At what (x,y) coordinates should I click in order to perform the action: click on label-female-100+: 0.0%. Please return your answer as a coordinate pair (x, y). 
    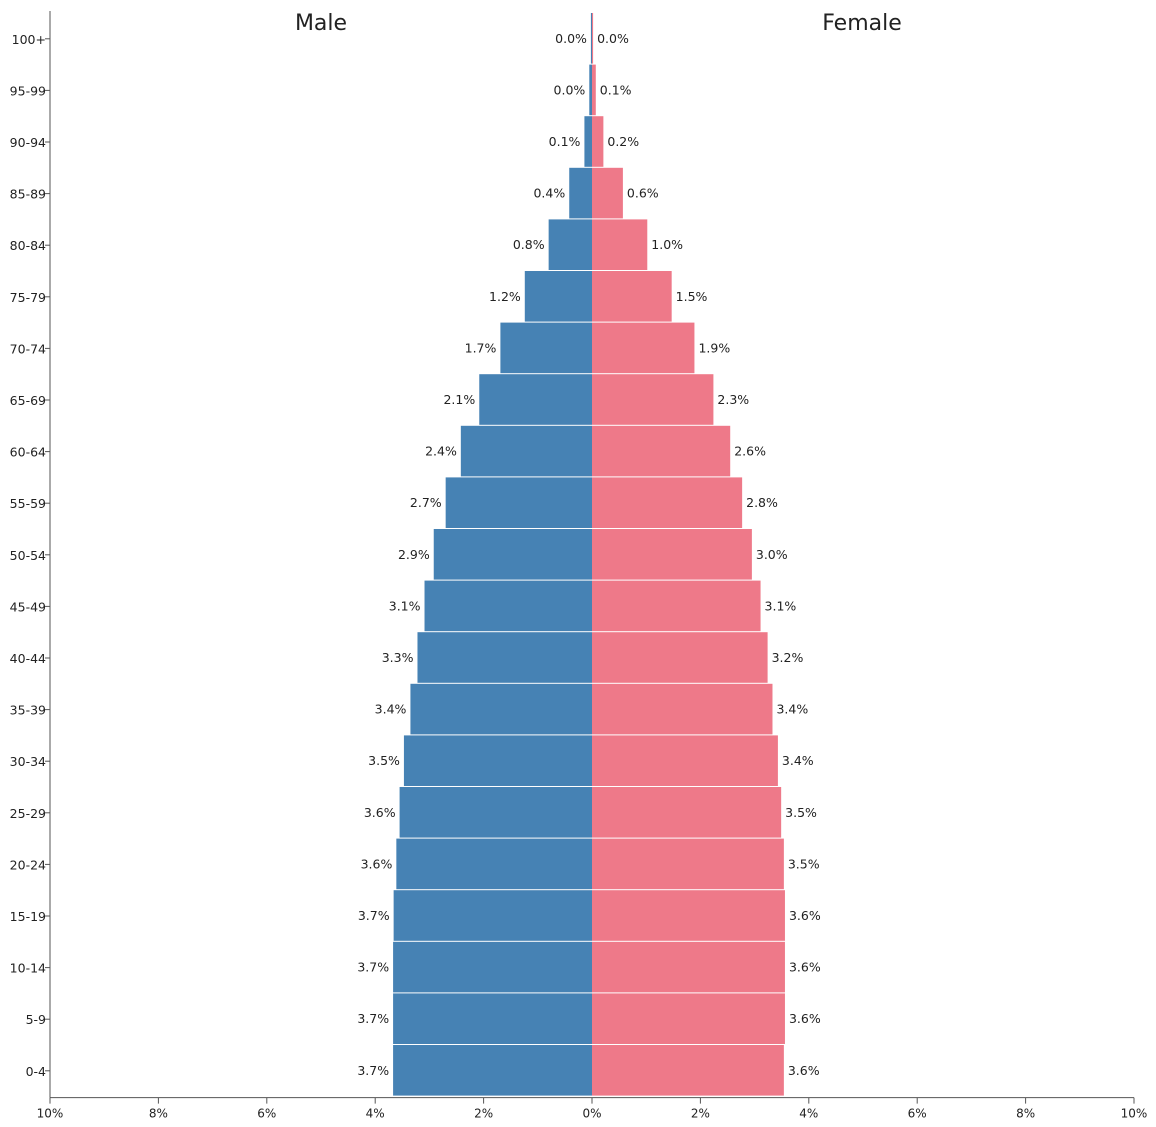
    Looking at the image, I should click on (613, 38).